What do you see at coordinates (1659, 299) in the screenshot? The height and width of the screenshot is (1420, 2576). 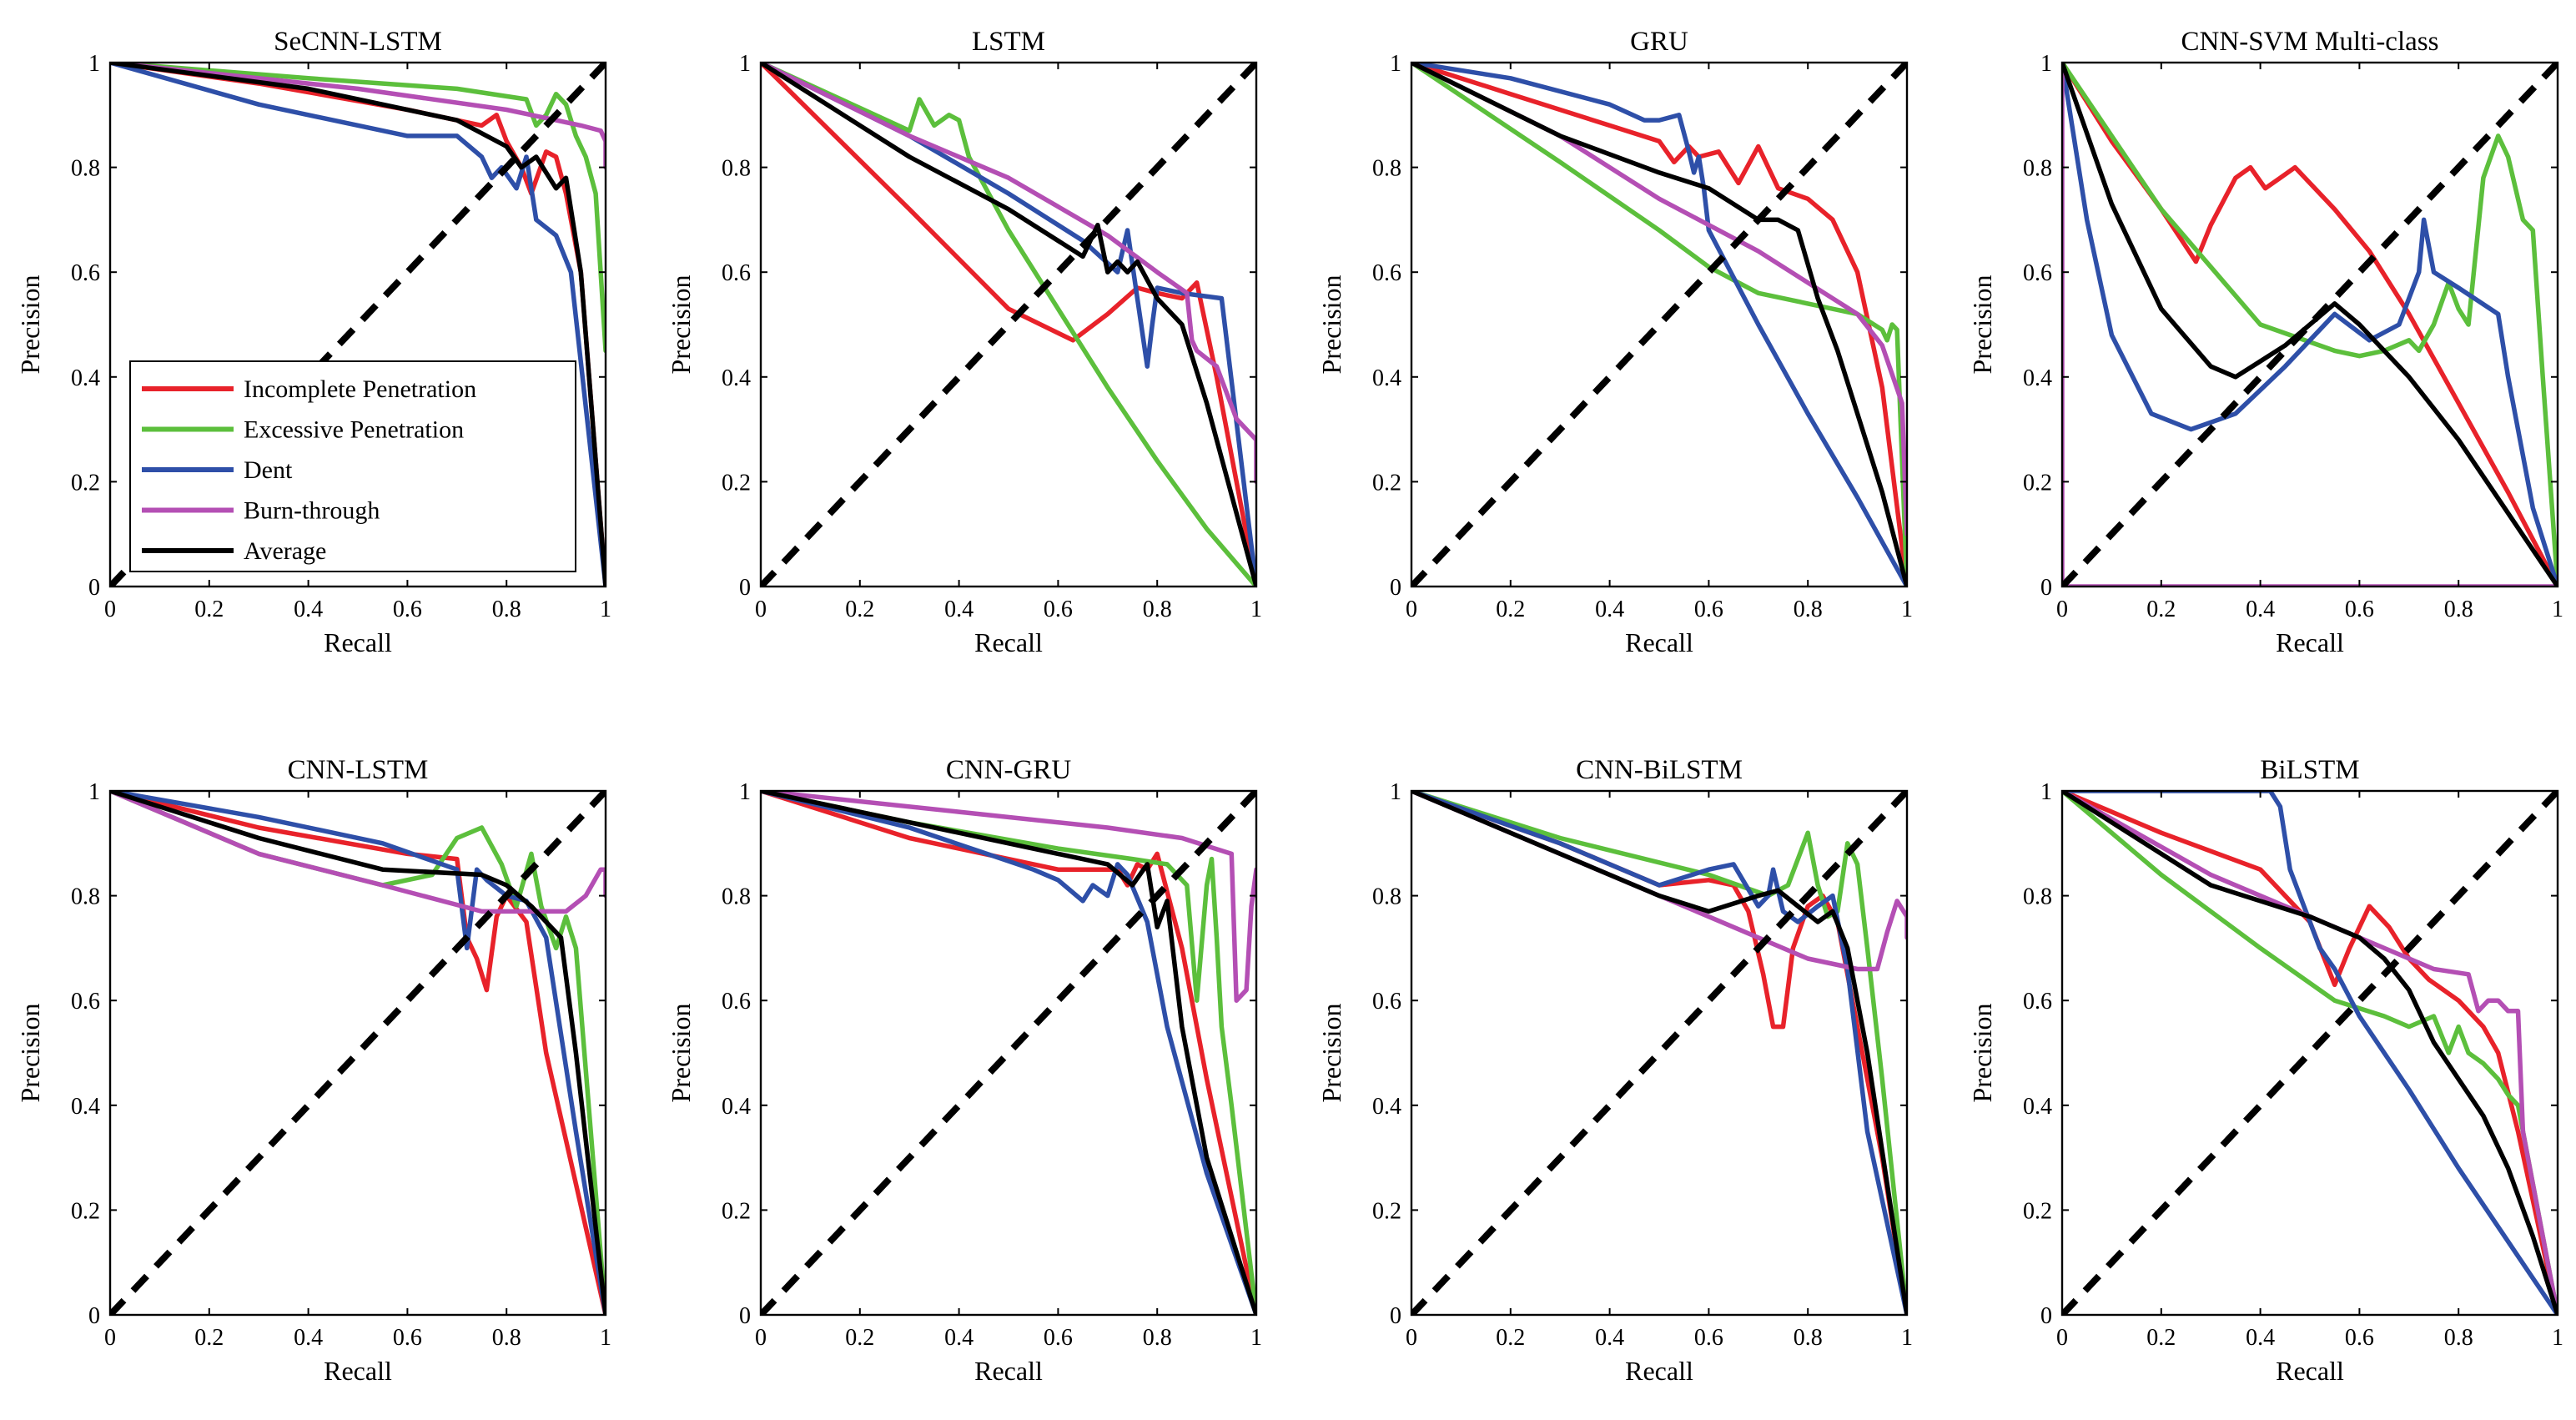 I see `series-line-burn-through` at bounding box center [1659, 299].